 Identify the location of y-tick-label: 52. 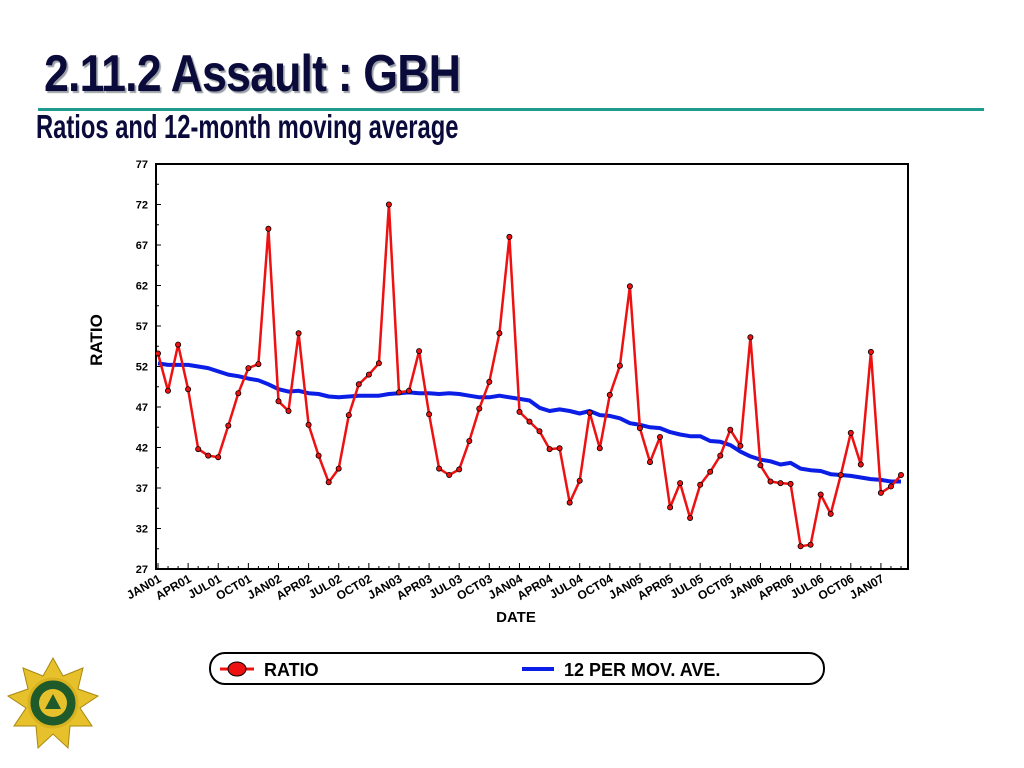
(142, 368).